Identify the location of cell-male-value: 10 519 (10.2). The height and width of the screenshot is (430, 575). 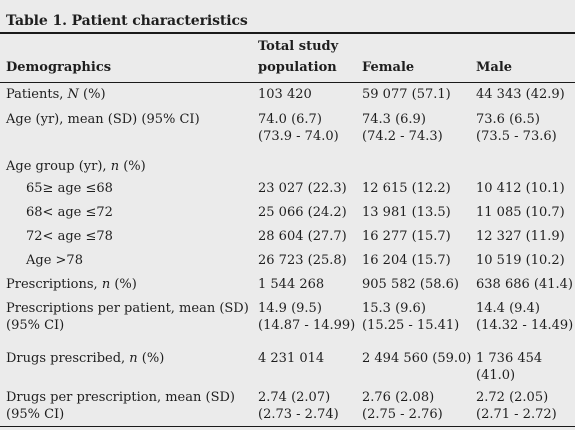
(520, 260).